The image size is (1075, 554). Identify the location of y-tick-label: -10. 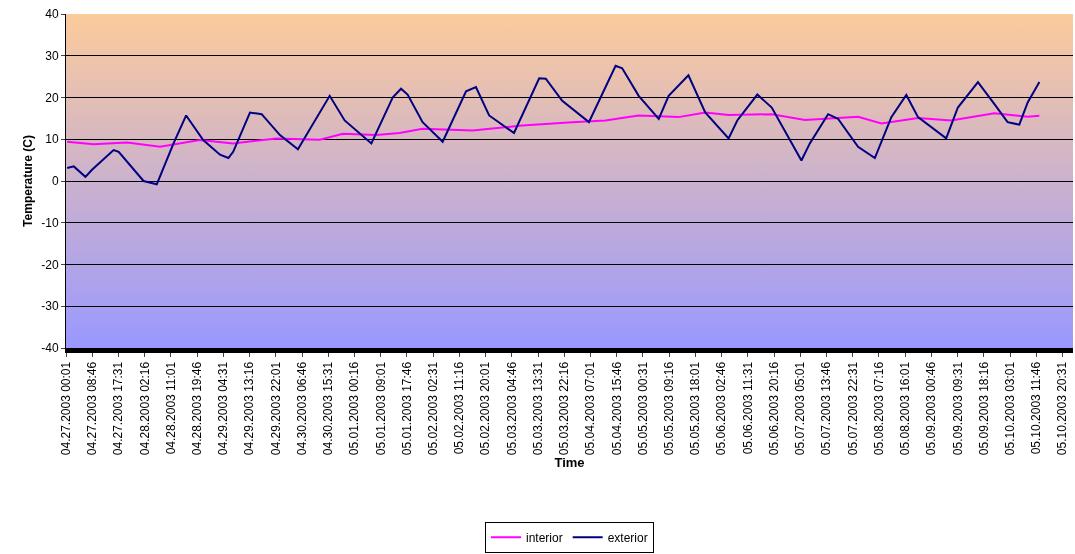
(50, 222).